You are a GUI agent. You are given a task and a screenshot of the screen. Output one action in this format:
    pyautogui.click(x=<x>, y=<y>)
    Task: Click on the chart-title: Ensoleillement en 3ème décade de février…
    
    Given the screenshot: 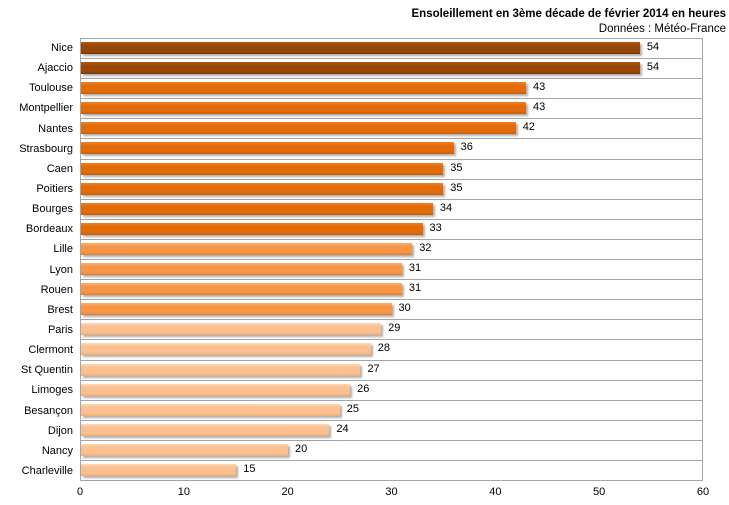 What is the action you would take?
    pyautogui.click(x=569, y=14)
    